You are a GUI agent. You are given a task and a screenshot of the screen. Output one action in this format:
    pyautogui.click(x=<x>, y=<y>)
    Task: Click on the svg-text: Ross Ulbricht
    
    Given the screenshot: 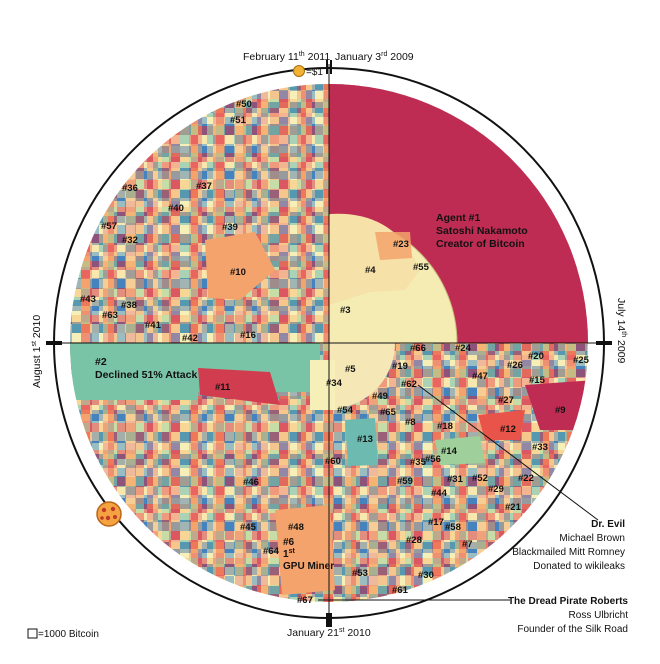 What is the action you would take?
    pyautogui.click(x=599, y=615)
    